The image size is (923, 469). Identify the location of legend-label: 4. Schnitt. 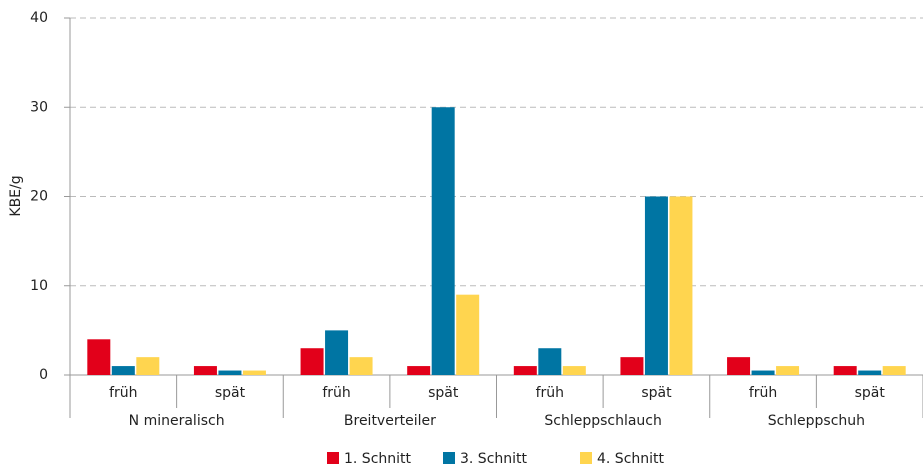
(631, 459).